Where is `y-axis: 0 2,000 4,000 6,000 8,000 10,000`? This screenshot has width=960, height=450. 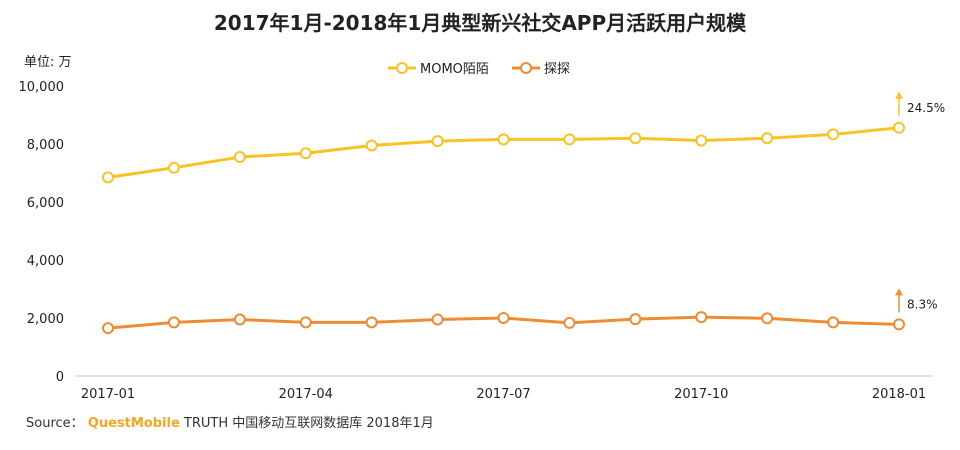 y-axis: 0 2,000 4,000 6,000 8,000 10,000 is located at coordinates (42, 232).